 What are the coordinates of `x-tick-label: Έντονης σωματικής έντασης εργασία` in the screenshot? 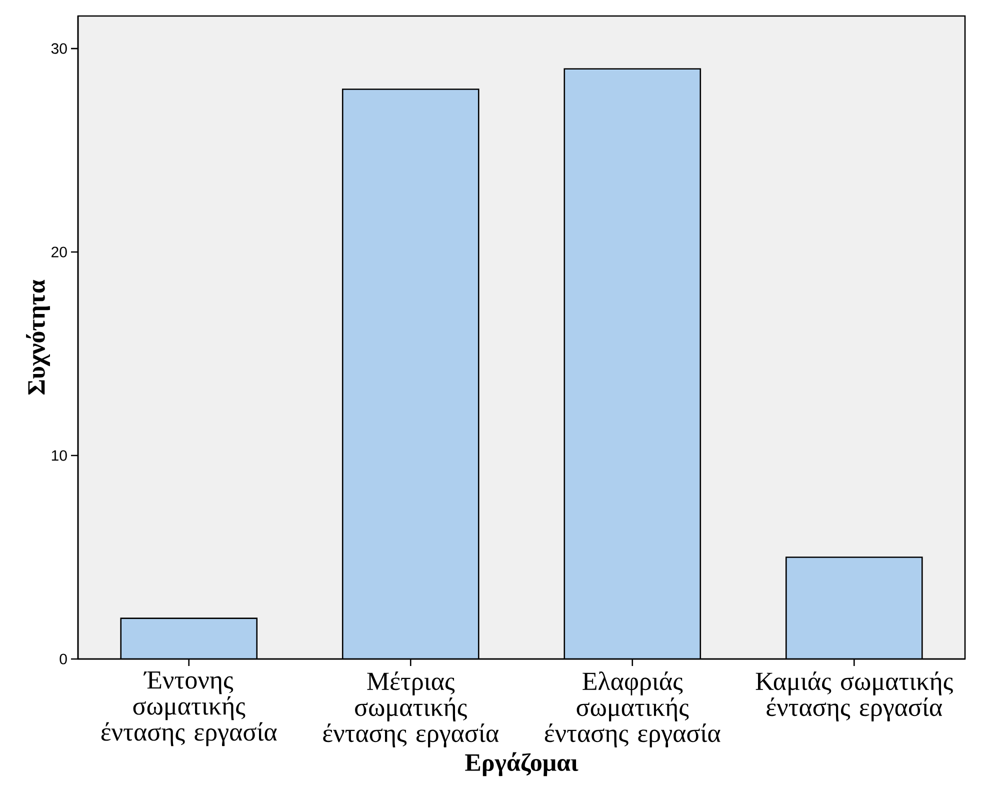 It's located at (189, 709).